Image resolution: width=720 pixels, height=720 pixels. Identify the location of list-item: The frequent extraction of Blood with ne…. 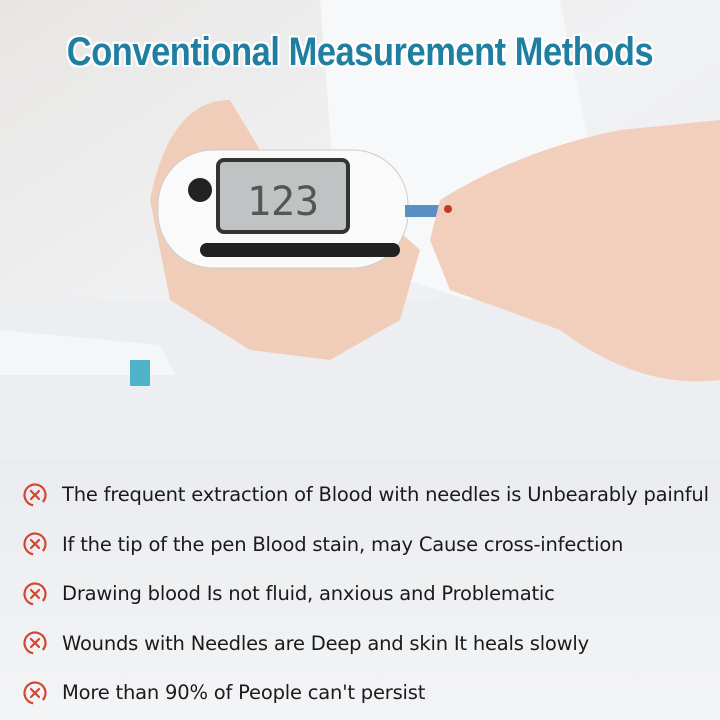
(371, 495).